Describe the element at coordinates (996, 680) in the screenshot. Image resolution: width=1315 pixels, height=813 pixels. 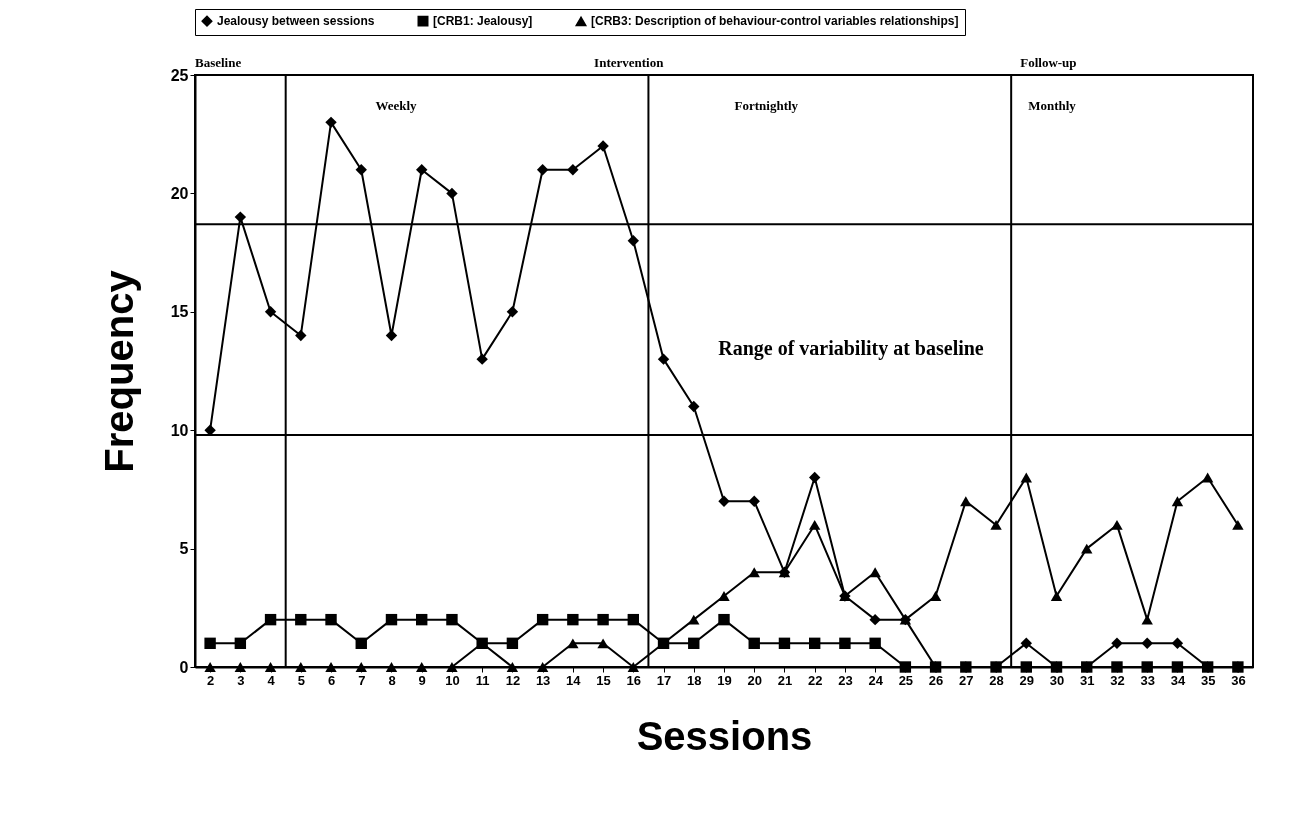
I see `x-tick-label: 28` at that location.